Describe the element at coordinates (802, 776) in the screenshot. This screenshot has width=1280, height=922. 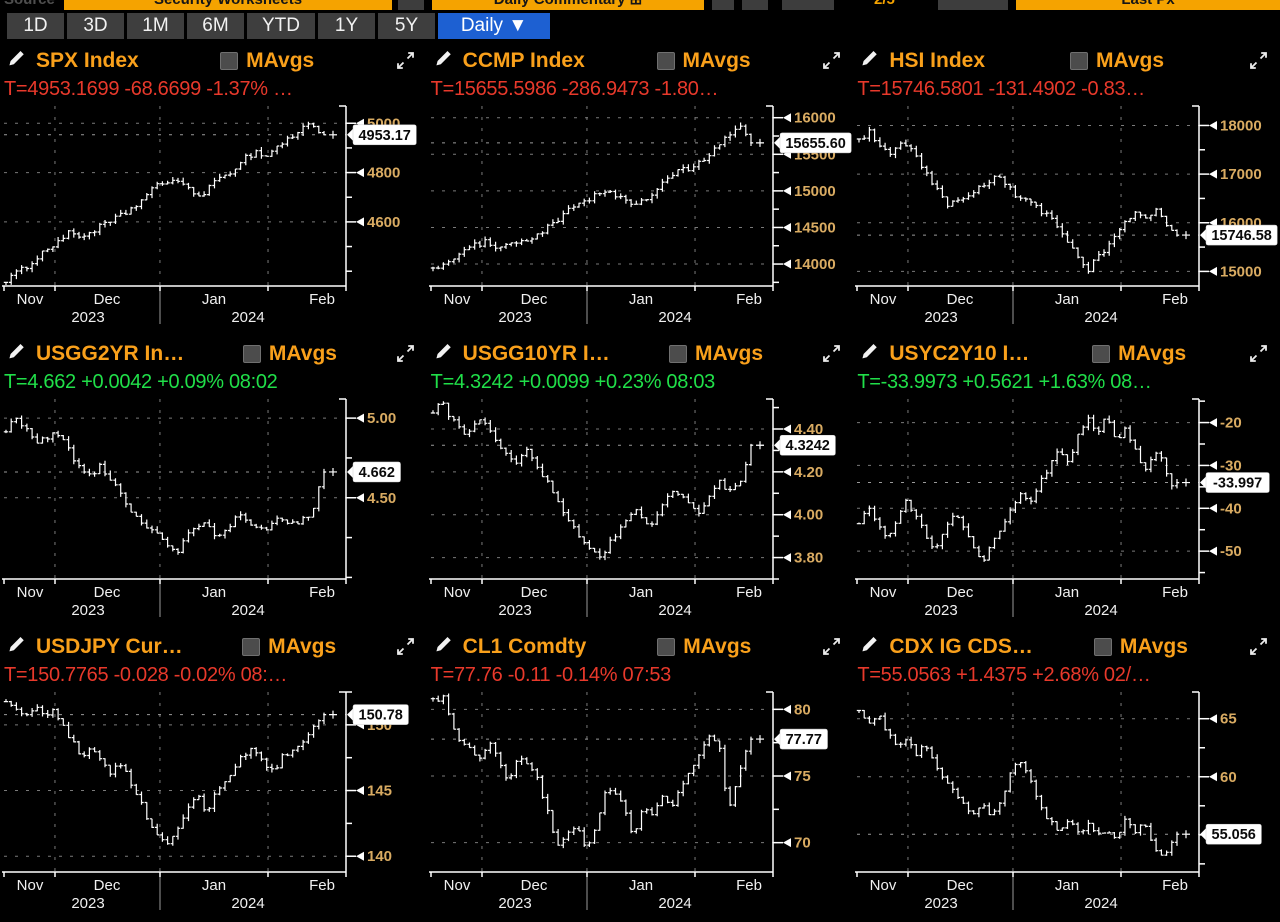
I see `y-axis-label: 75` at that location.